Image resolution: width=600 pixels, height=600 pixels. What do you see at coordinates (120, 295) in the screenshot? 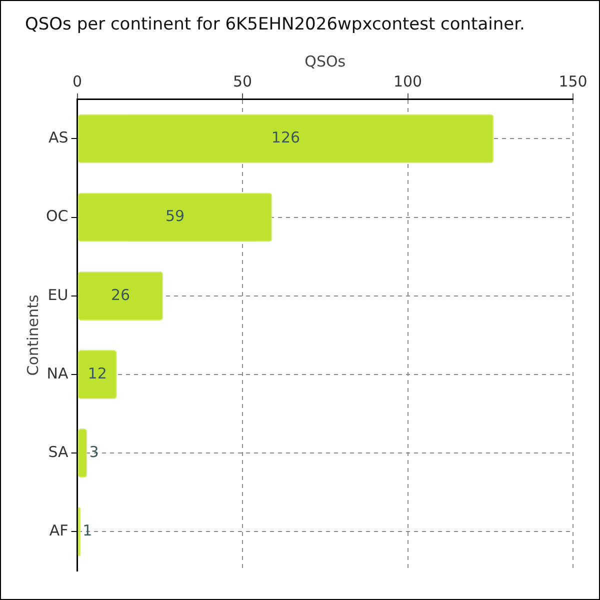
I see `data-label: 26` at bounding box center [120, 295].